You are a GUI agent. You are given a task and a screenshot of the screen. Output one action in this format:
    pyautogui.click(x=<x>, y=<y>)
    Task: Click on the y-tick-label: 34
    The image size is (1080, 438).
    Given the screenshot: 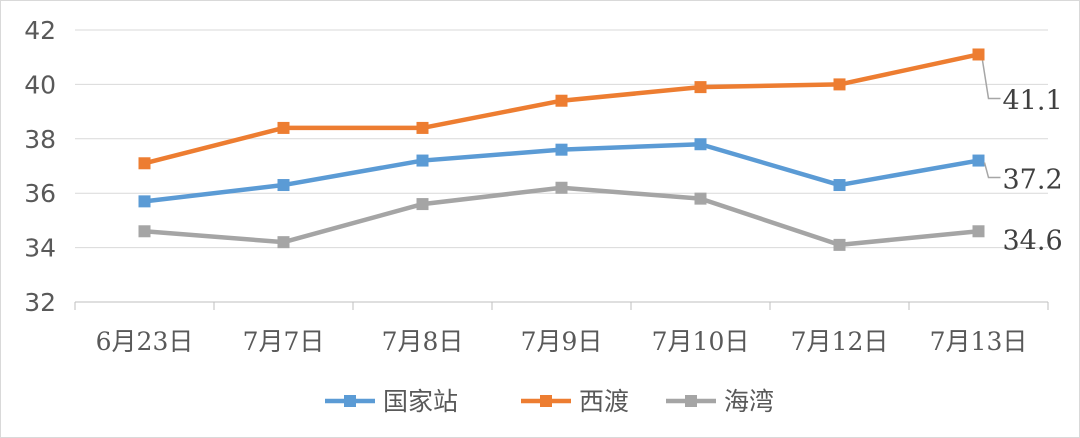 What is the action you would take?
    pyautogui.click(x=40, y=248)
    